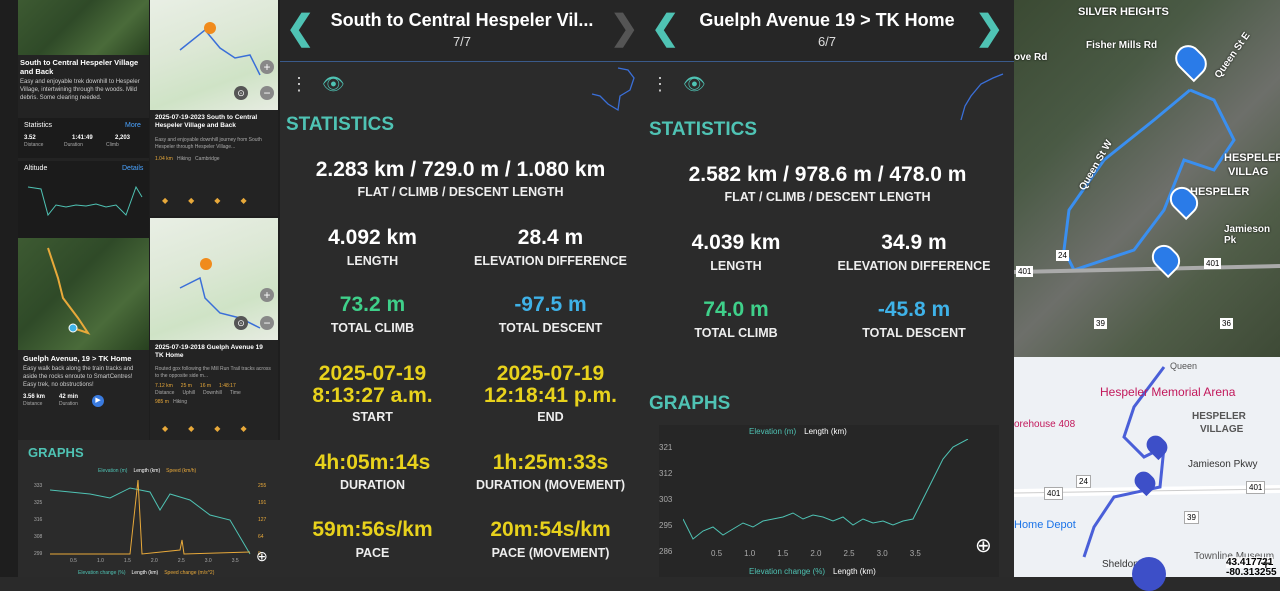  Describe the element at coordinates (550, 237) in the screenshot. I see `elevation-difference-value: 28.4 m` at that location.